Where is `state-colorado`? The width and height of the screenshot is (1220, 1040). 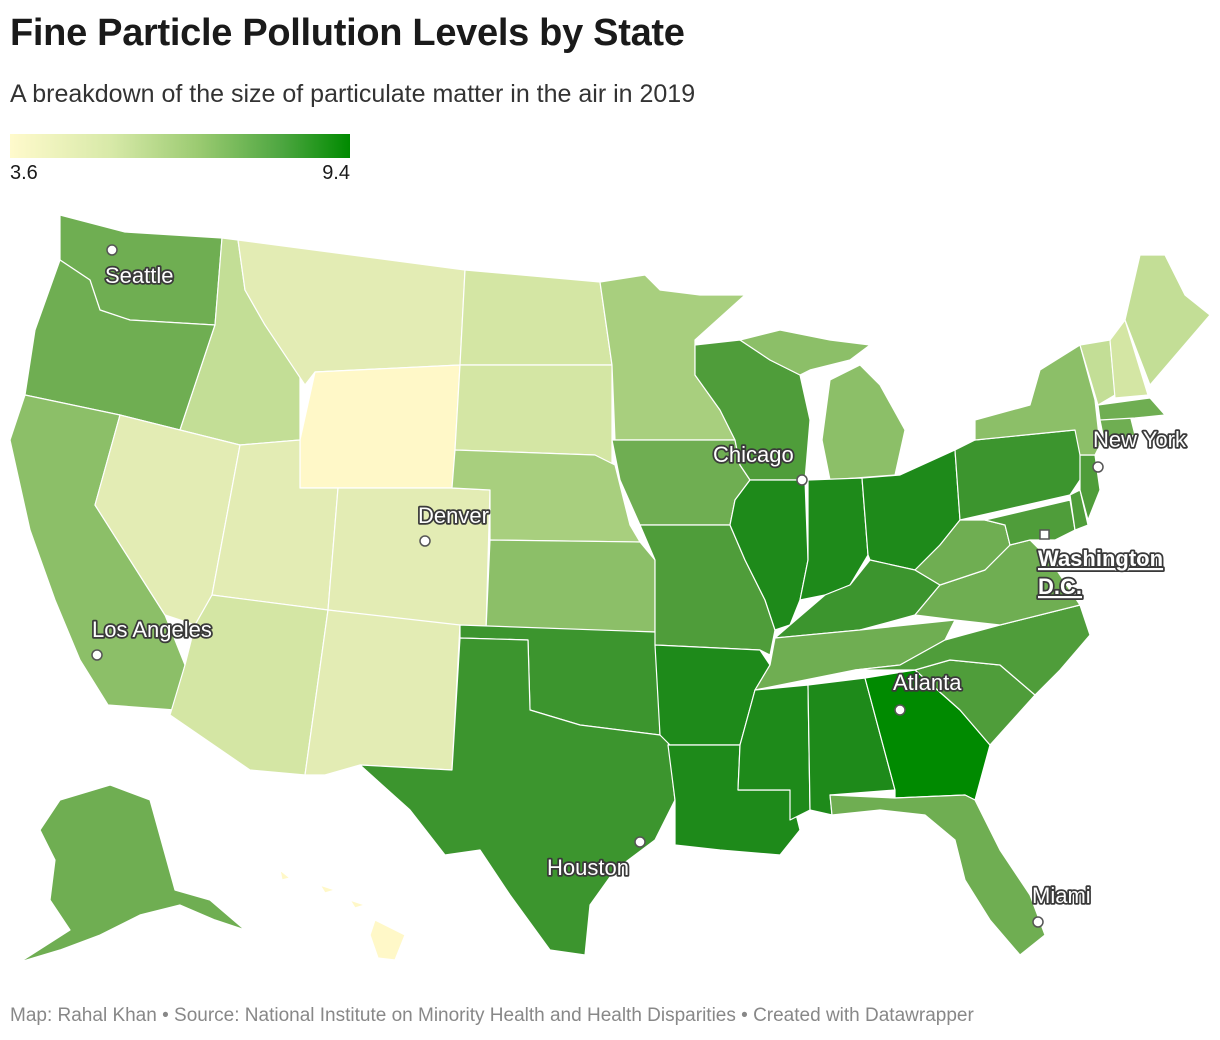
state-colorado is located at coordinates (409, 559).